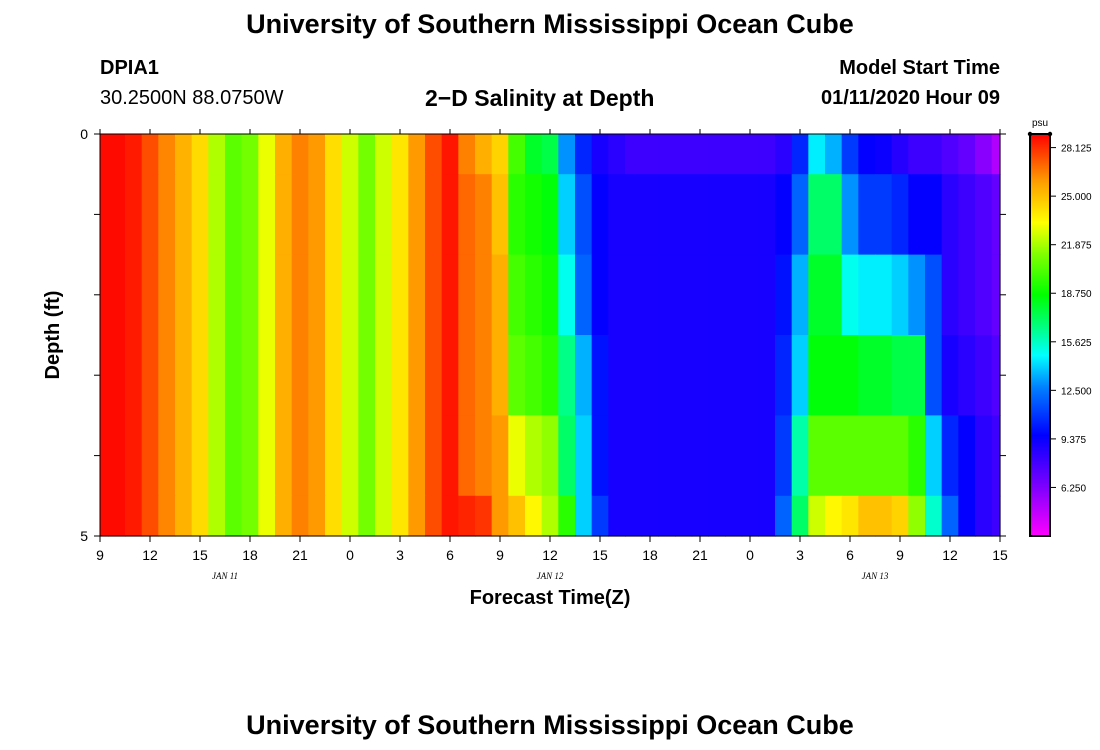 This screenshot has width=1100, height=750. What do you see at coordinates (910, 98) in the screenshot?
I see `model-start-value: 01/11/2020 Hour 09` at bounding box center [910, 98].